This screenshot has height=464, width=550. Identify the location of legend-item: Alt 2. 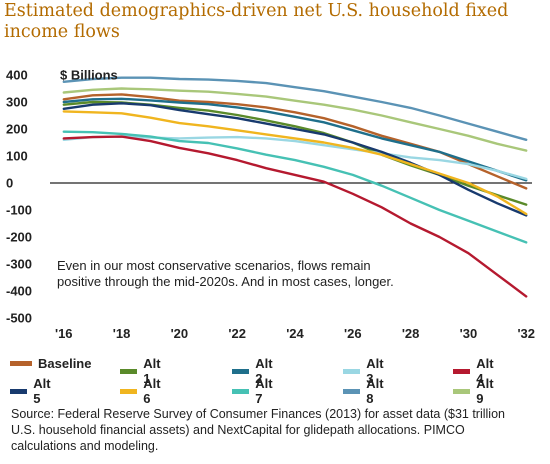
(254, 371).